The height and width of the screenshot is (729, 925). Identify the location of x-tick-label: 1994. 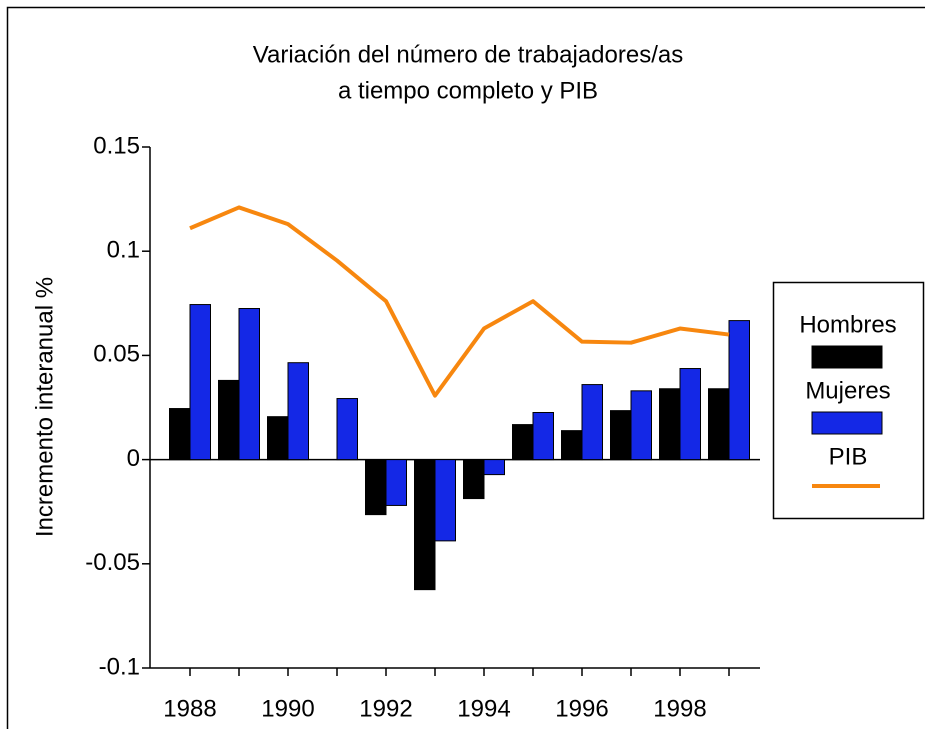
(483, 708).